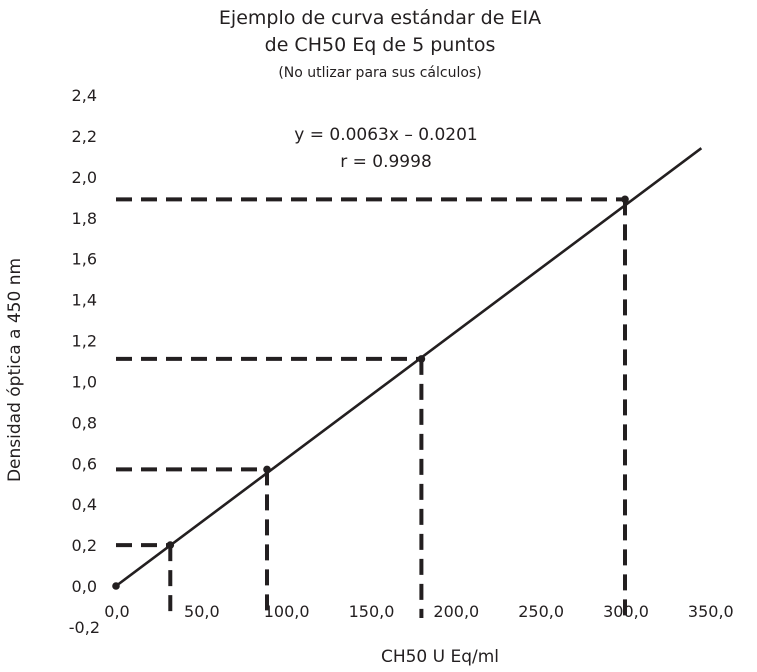 This screenshot has height=672, width=757. What do you see at coordinates (711, 611) in the screenshot?
I see `x-tick-label: 350,0` at bounding box center [711, 611].